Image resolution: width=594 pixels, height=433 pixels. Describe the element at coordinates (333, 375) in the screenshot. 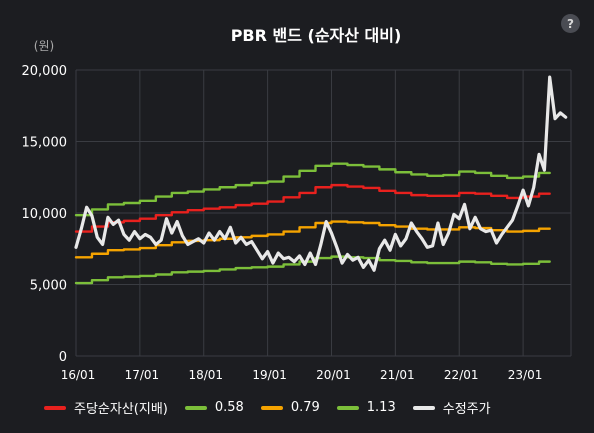

I see `x-tick-label: 20/01` at that location.